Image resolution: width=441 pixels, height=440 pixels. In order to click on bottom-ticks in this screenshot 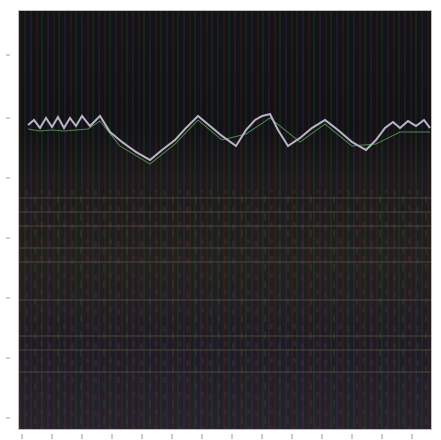, I will do `click(217, 436)`.